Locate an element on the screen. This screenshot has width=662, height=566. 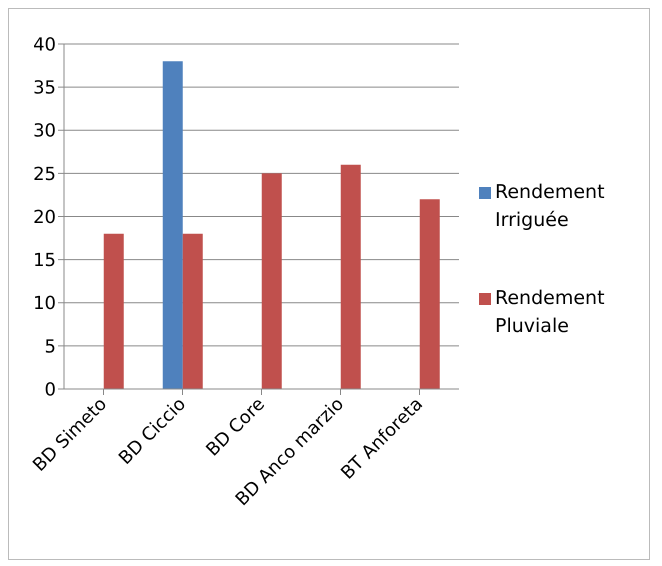
y-tick-label: 10 is located at coordinates (44, 303).